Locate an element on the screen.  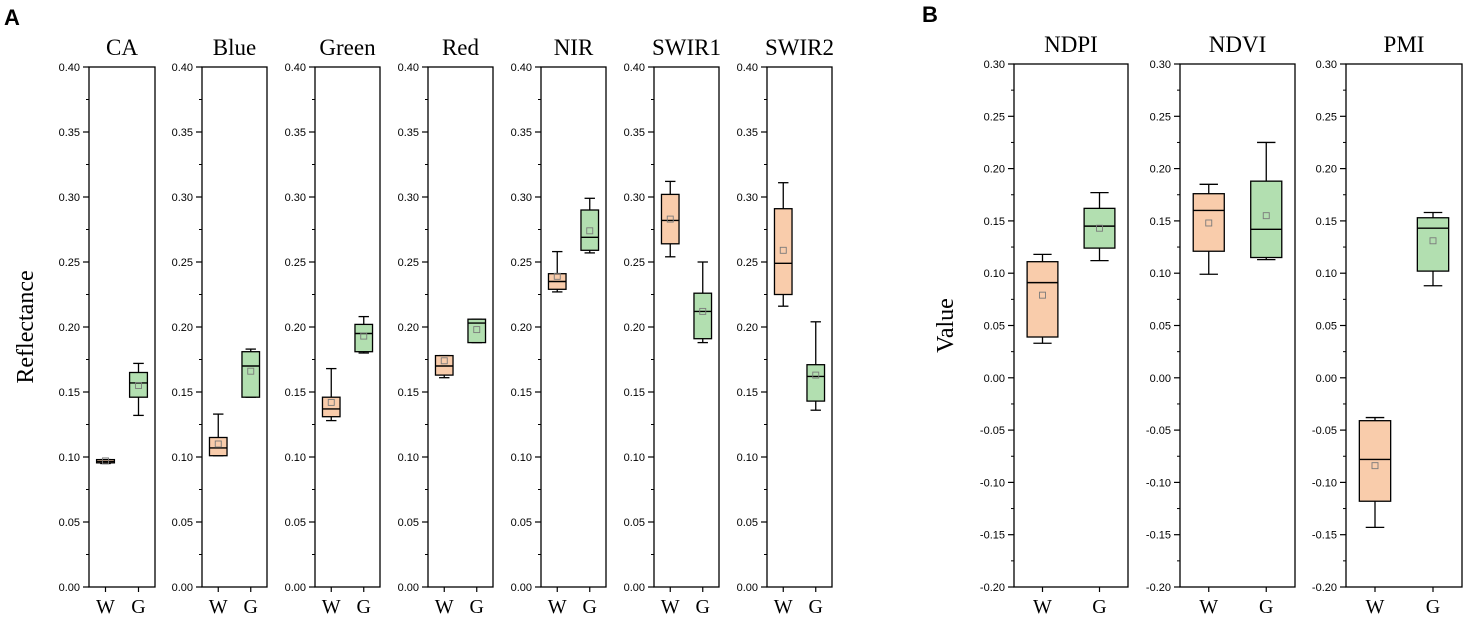
subplot-title-swir2: SWIR2 is located at coordinates (799, 47).